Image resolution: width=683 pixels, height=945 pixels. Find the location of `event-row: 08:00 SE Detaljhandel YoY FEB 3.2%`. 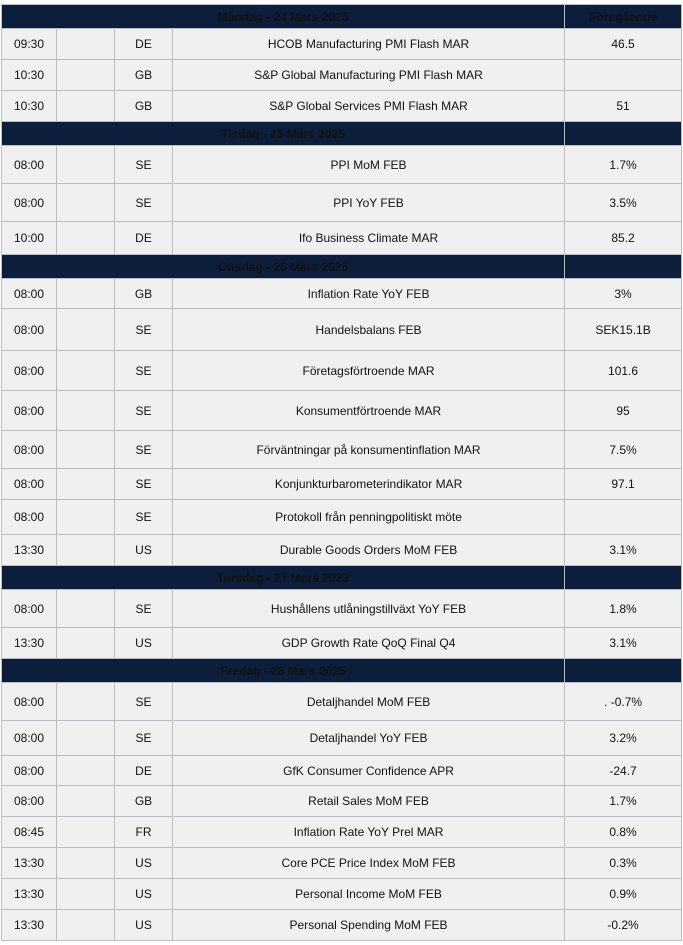

event-row: 08:00 SE Detaljhandel YoY FEB 3.2% is located at coordinates (342, 738).